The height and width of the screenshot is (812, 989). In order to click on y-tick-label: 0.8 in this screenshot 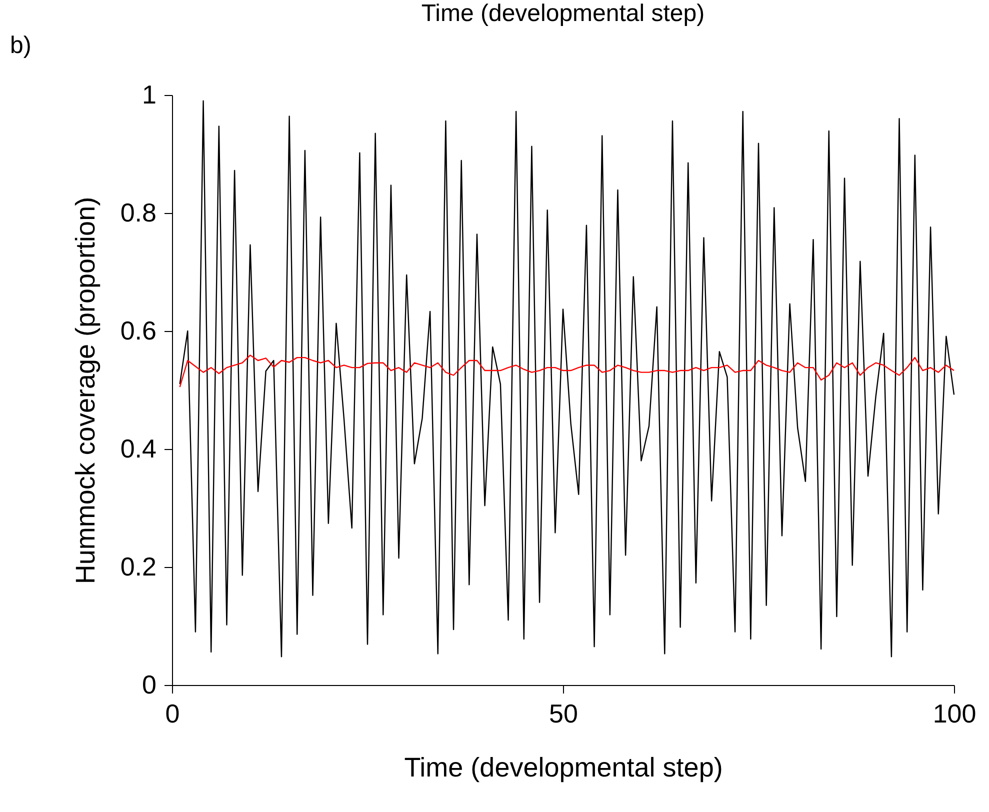, I will do `click(138, 213)`.